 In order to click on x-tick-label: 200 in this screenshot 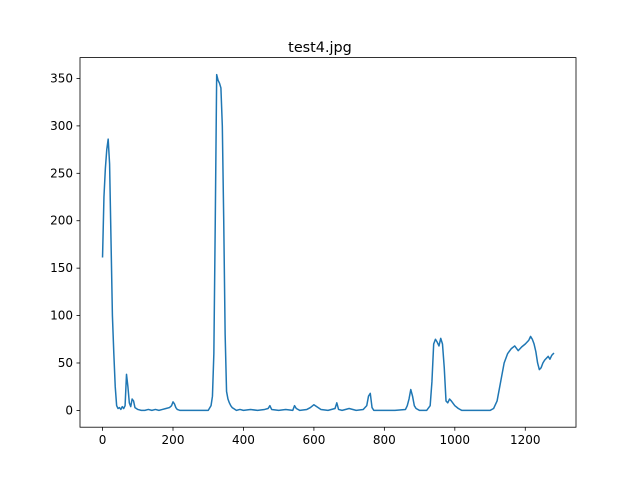, I will do `click(173, 440)`.